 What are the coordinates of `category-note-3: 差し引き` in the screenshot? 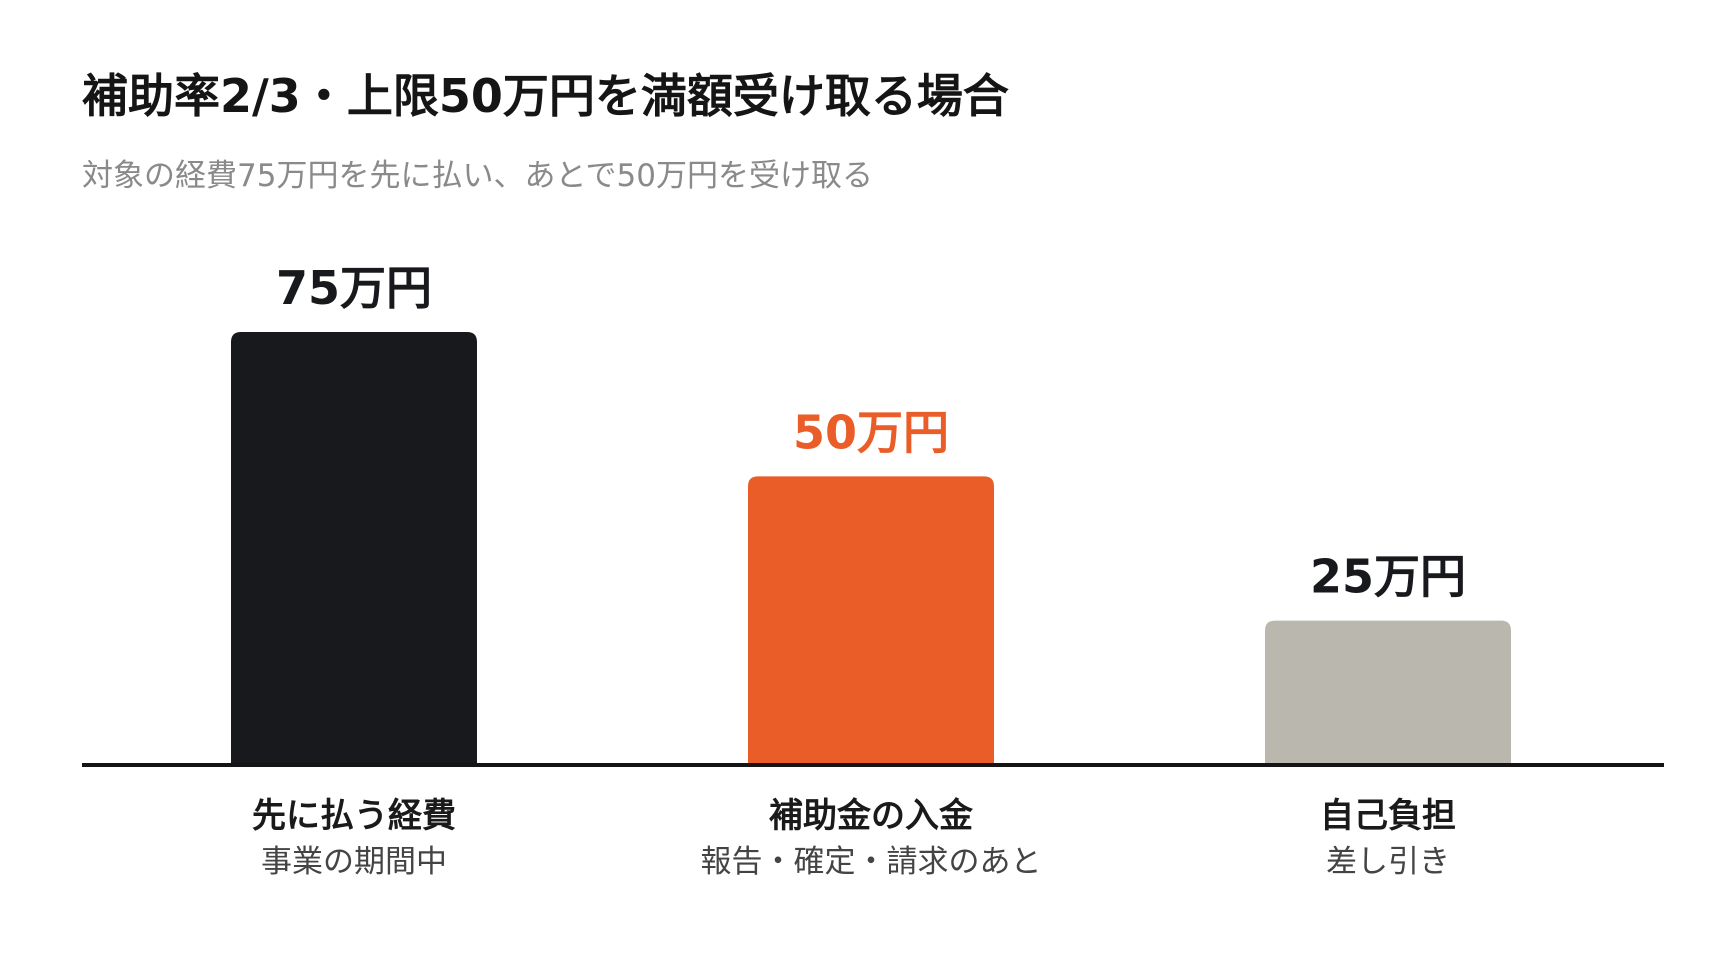 It's located at (1388, 862).